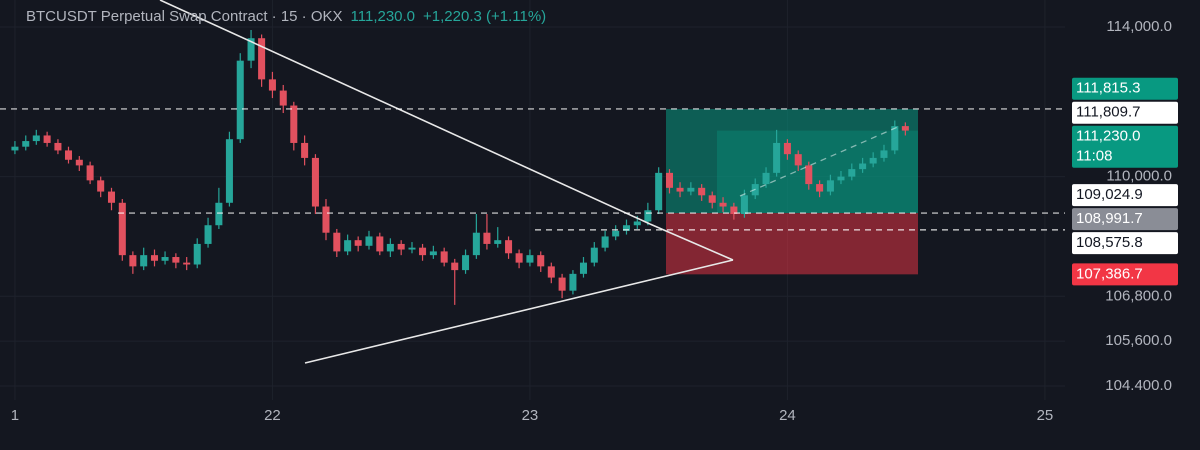  I want to click on x-tick-label: 22, so click(272, 415).